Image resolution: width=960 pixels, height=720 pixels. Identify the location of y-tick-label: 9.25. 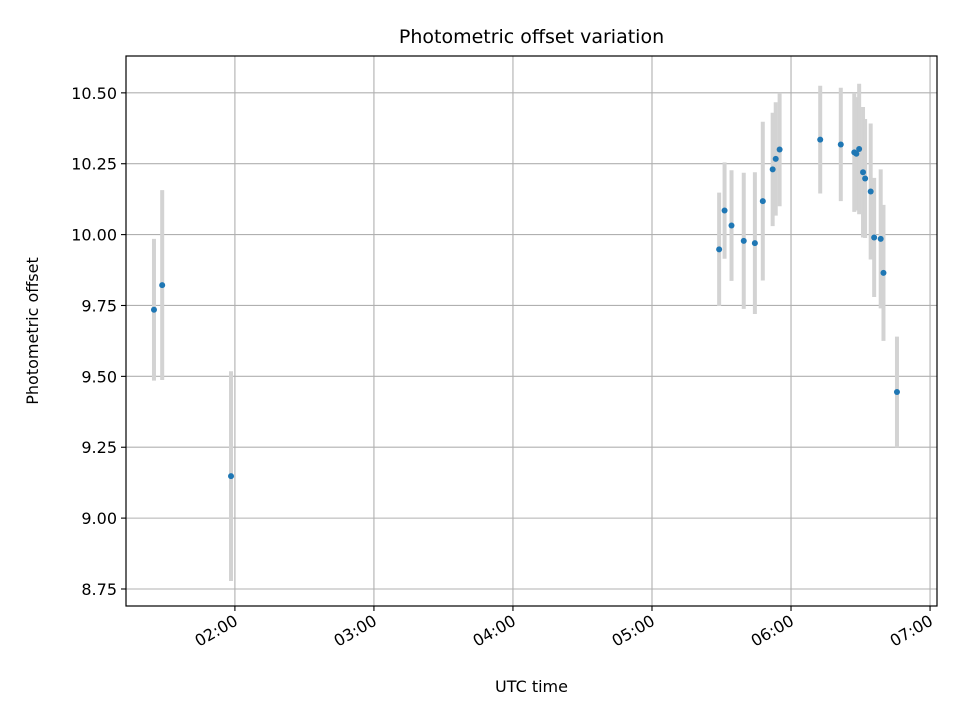
(99, 447).